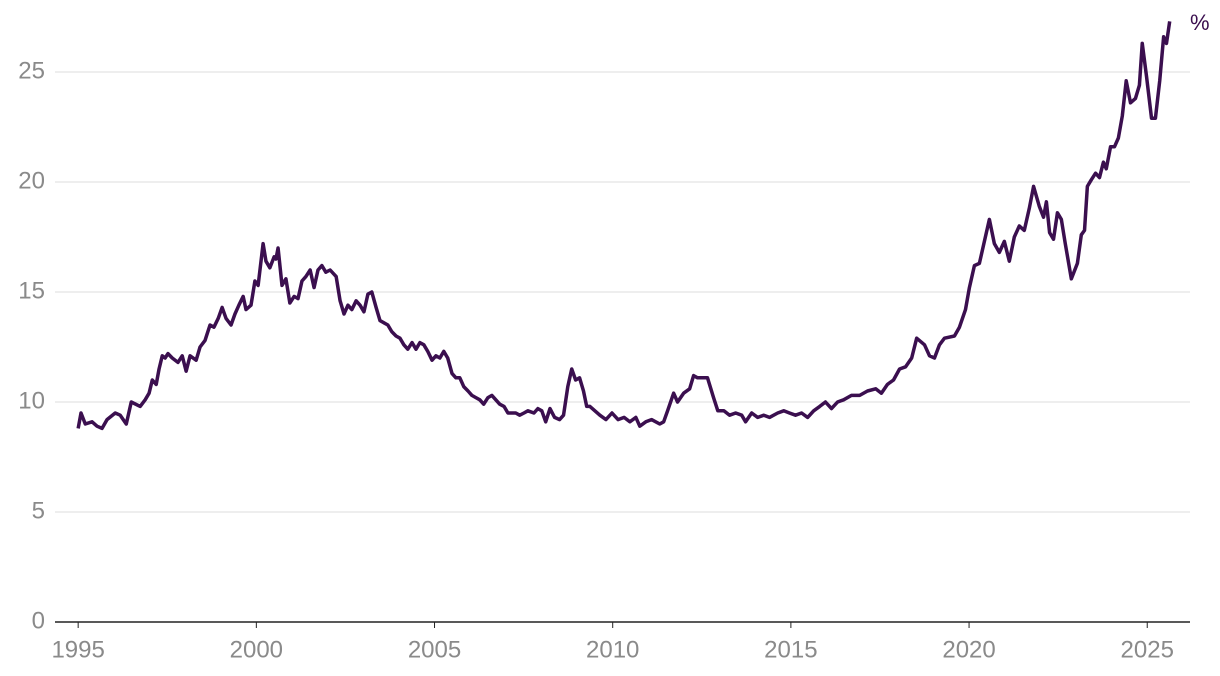 The height and width of the screenshot is (676, 1220). Describe the element at coordinates (1200, 22) in the screenshot. I see `y-unit-label: %` at that location.